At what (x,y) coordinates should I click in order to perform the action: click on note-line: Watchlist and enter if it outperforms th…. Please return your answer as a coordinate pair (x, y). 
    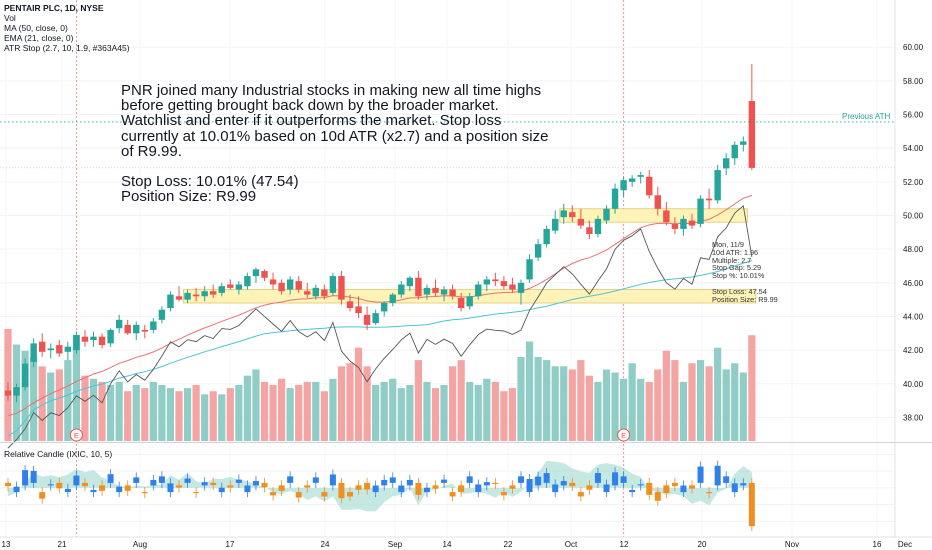
    Looking at the image, I should click on (311, 121).